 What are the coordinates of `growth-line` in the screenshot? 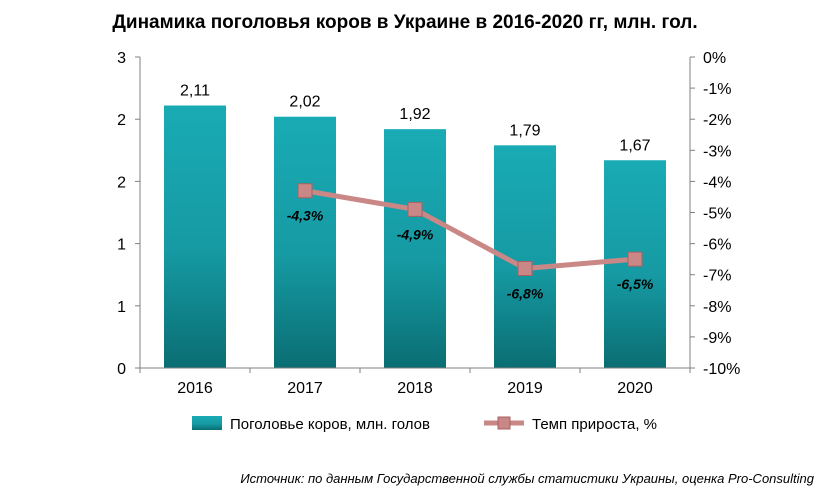 It's located at (470, 229).